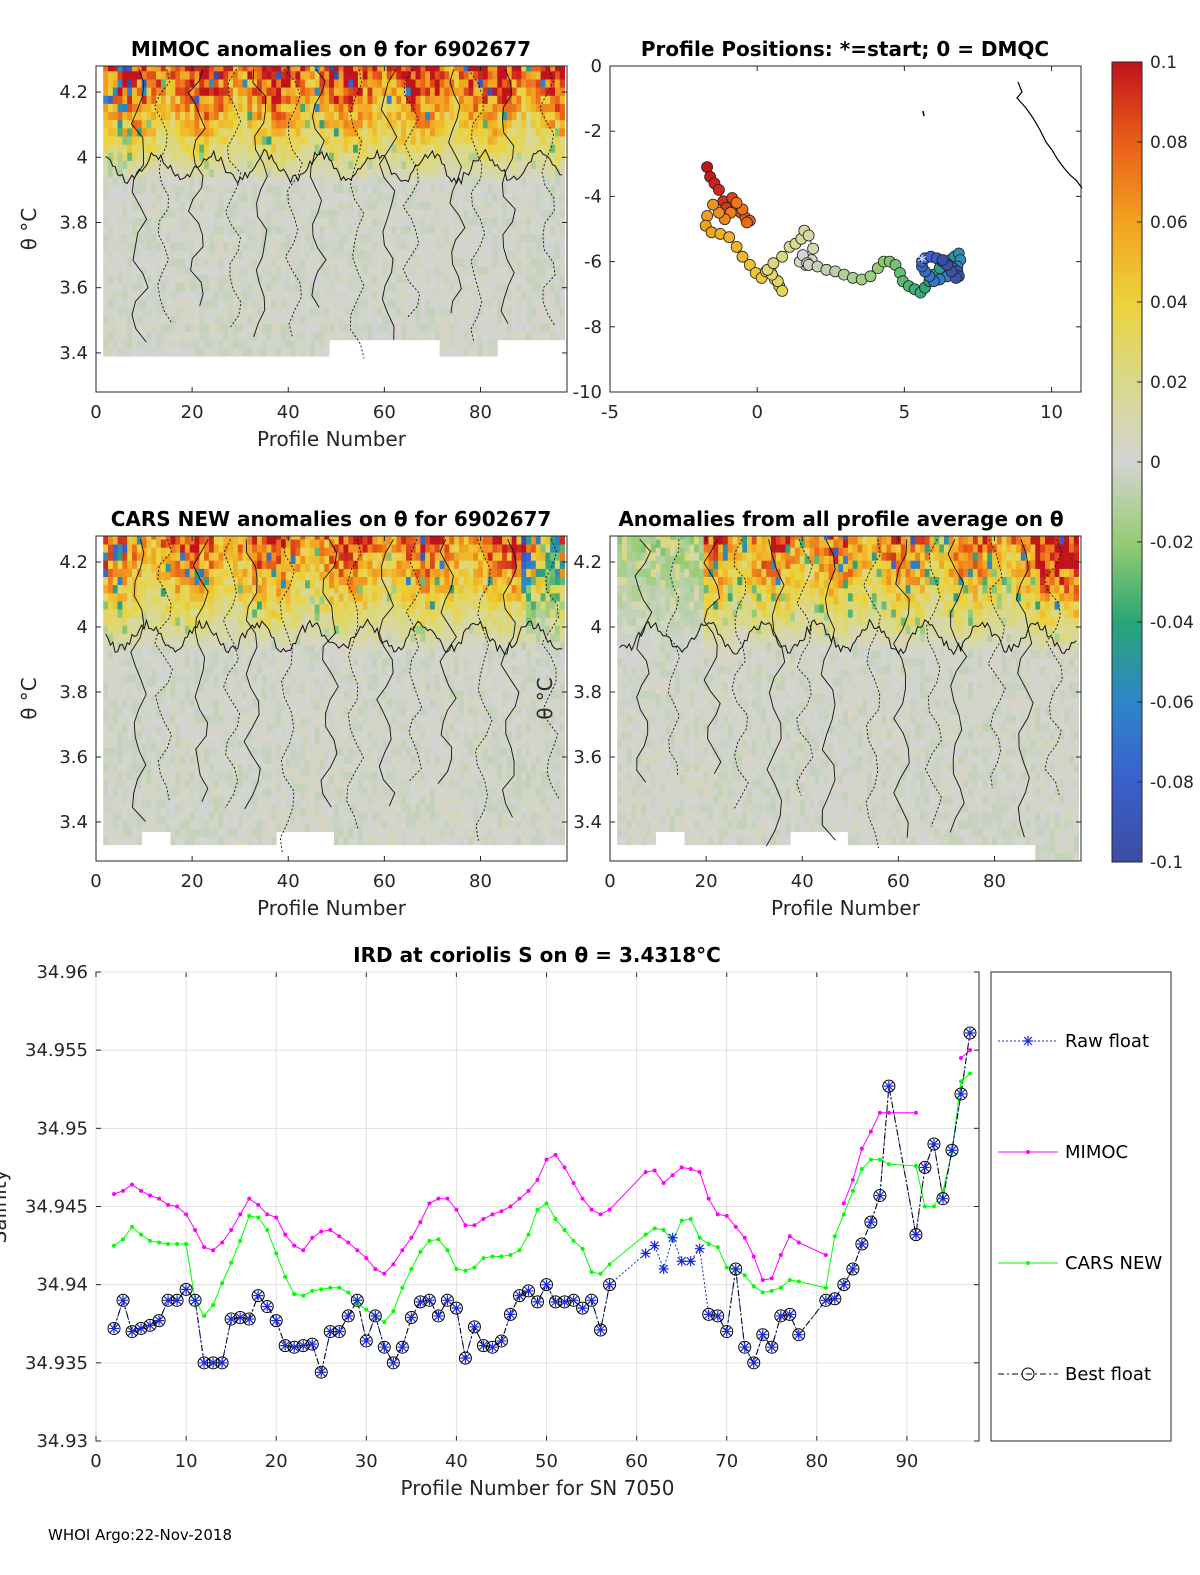 This screenshot has height=1575, width=1200. I want to click on axes-frame, so click(331, 698).